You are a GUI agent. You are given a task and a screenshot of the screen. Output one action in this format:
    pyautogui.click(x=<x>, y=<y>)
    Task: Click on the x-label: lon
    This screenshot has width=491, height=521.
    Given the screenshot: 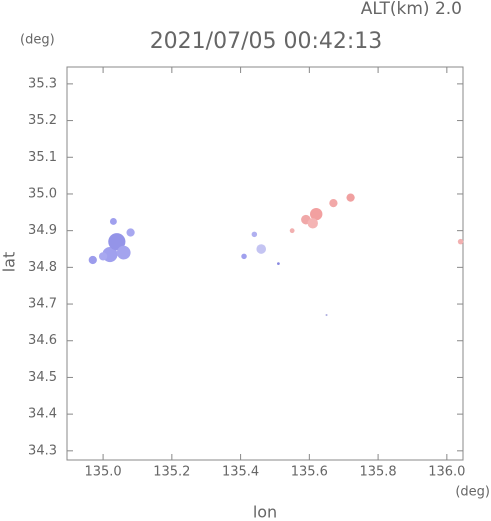 What is the action you would take?
    pyautogui.click(x=265, y=512)
    